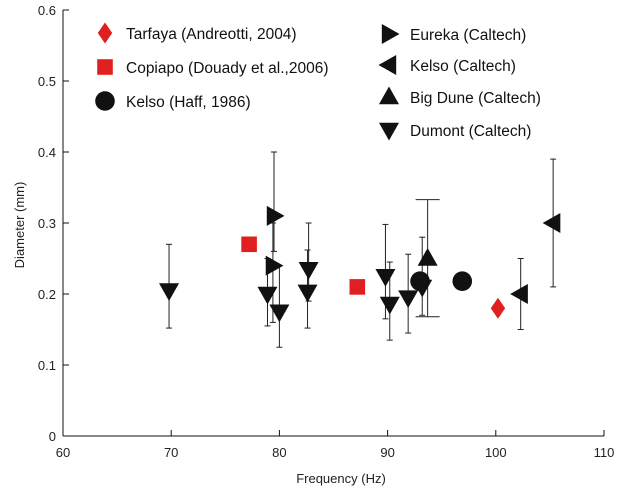 This screenshot has height=491, width=618. I want to click on legend-label-dumont-caltech: Dumont (Caltech), so click(470, 131).